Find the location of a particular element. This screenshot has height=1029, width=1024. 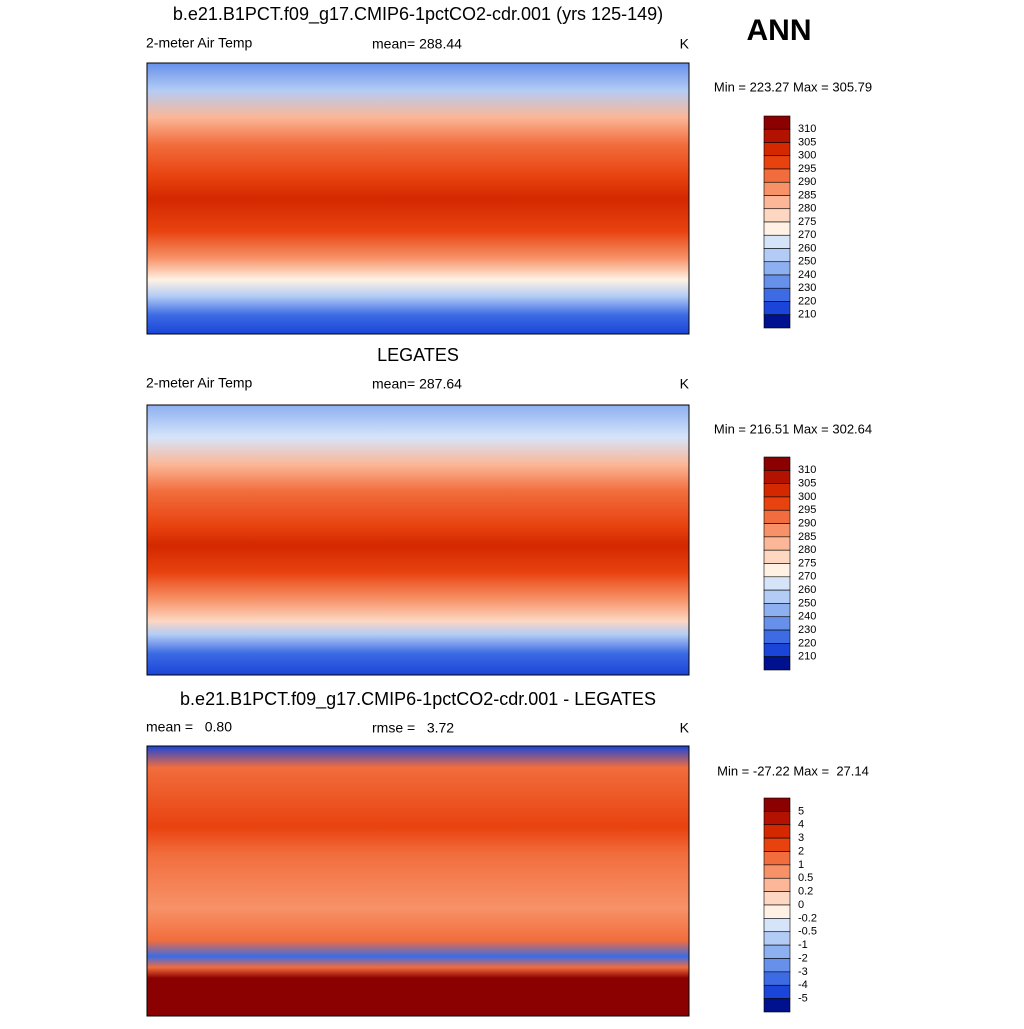

center-label: rmse = 3.72 is located at coordinates (413, 728).